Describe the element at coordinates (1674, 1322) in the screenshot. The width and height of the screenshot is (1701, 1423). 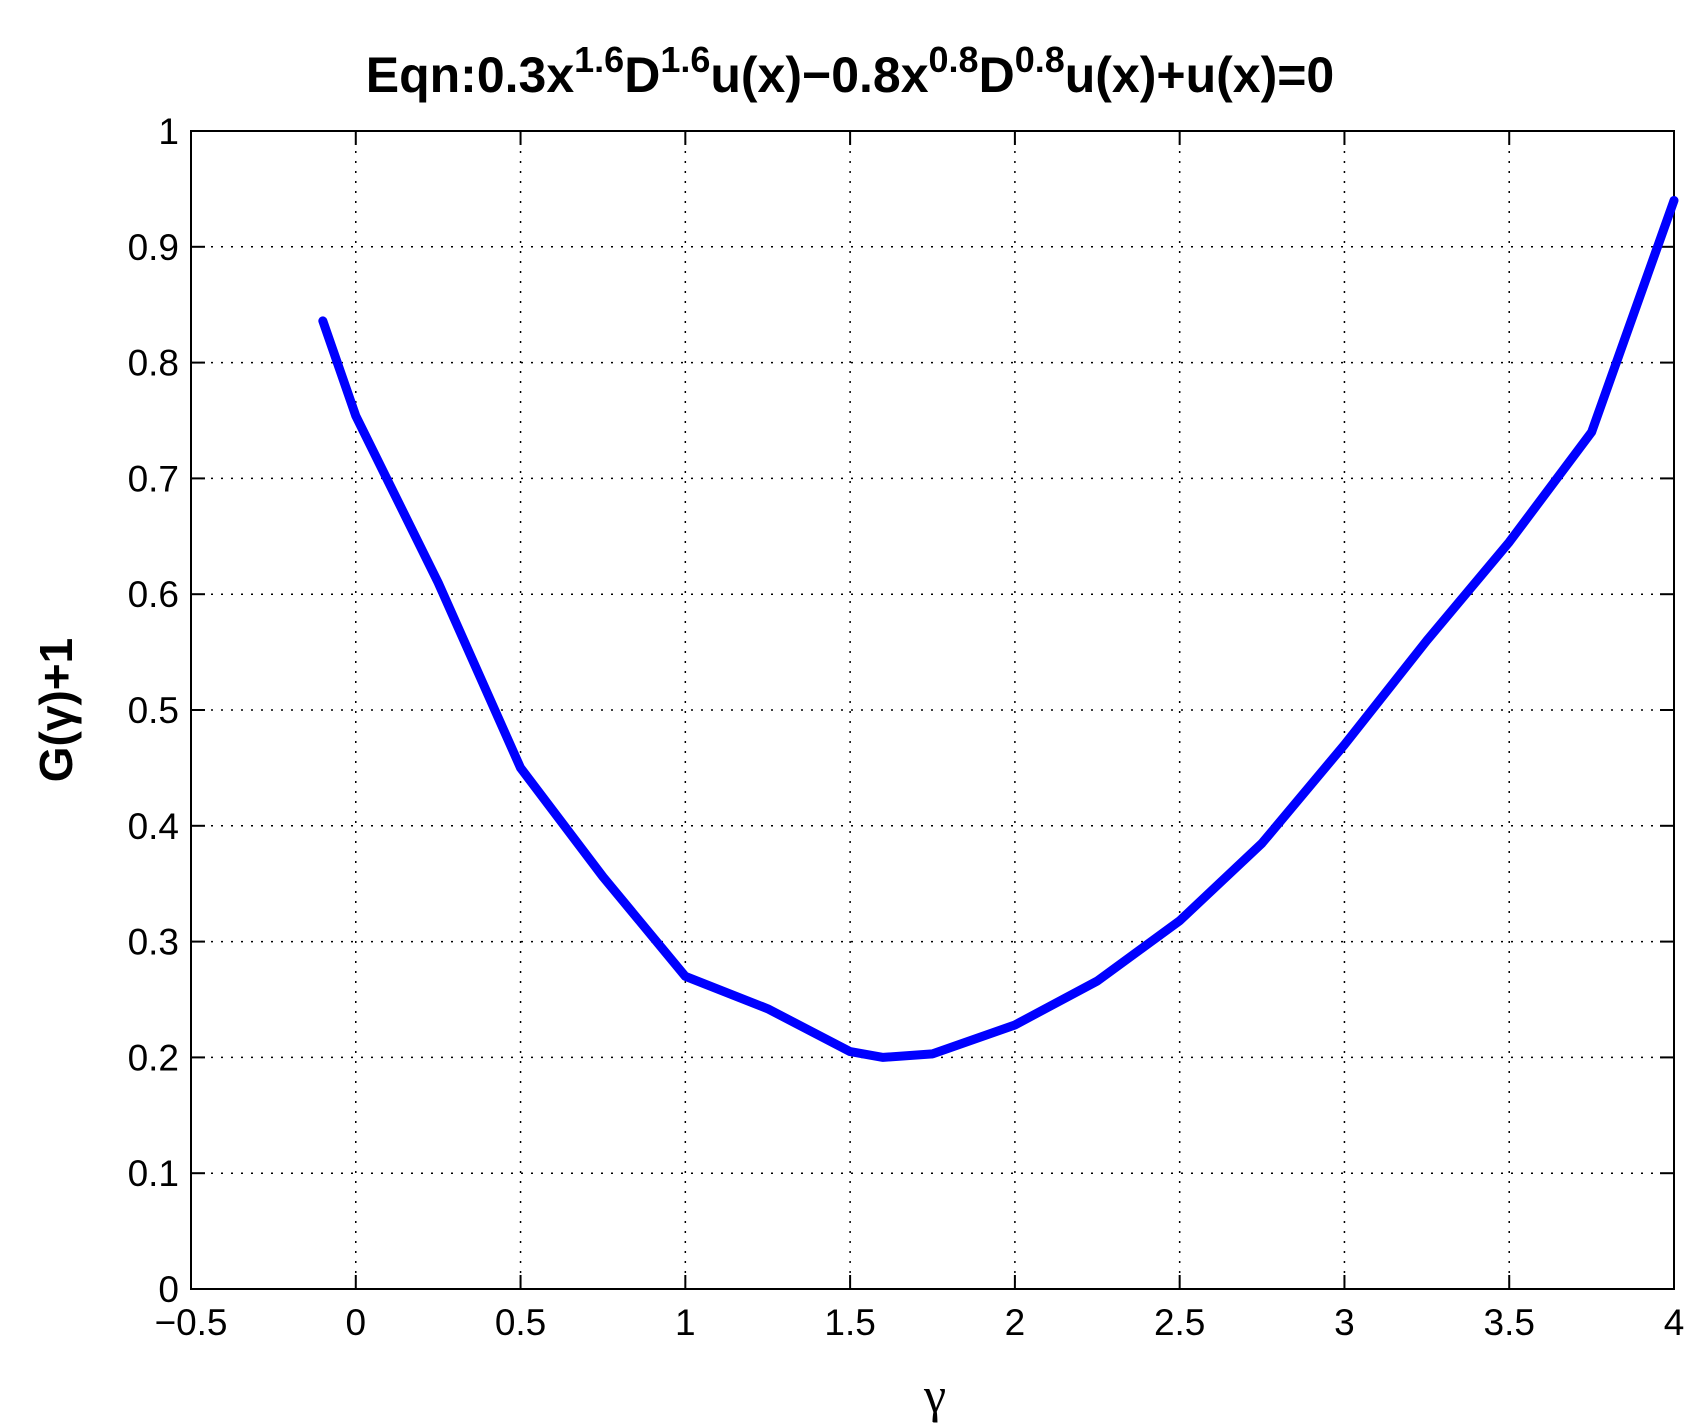
I see `x-tick-label: 4` at that location.